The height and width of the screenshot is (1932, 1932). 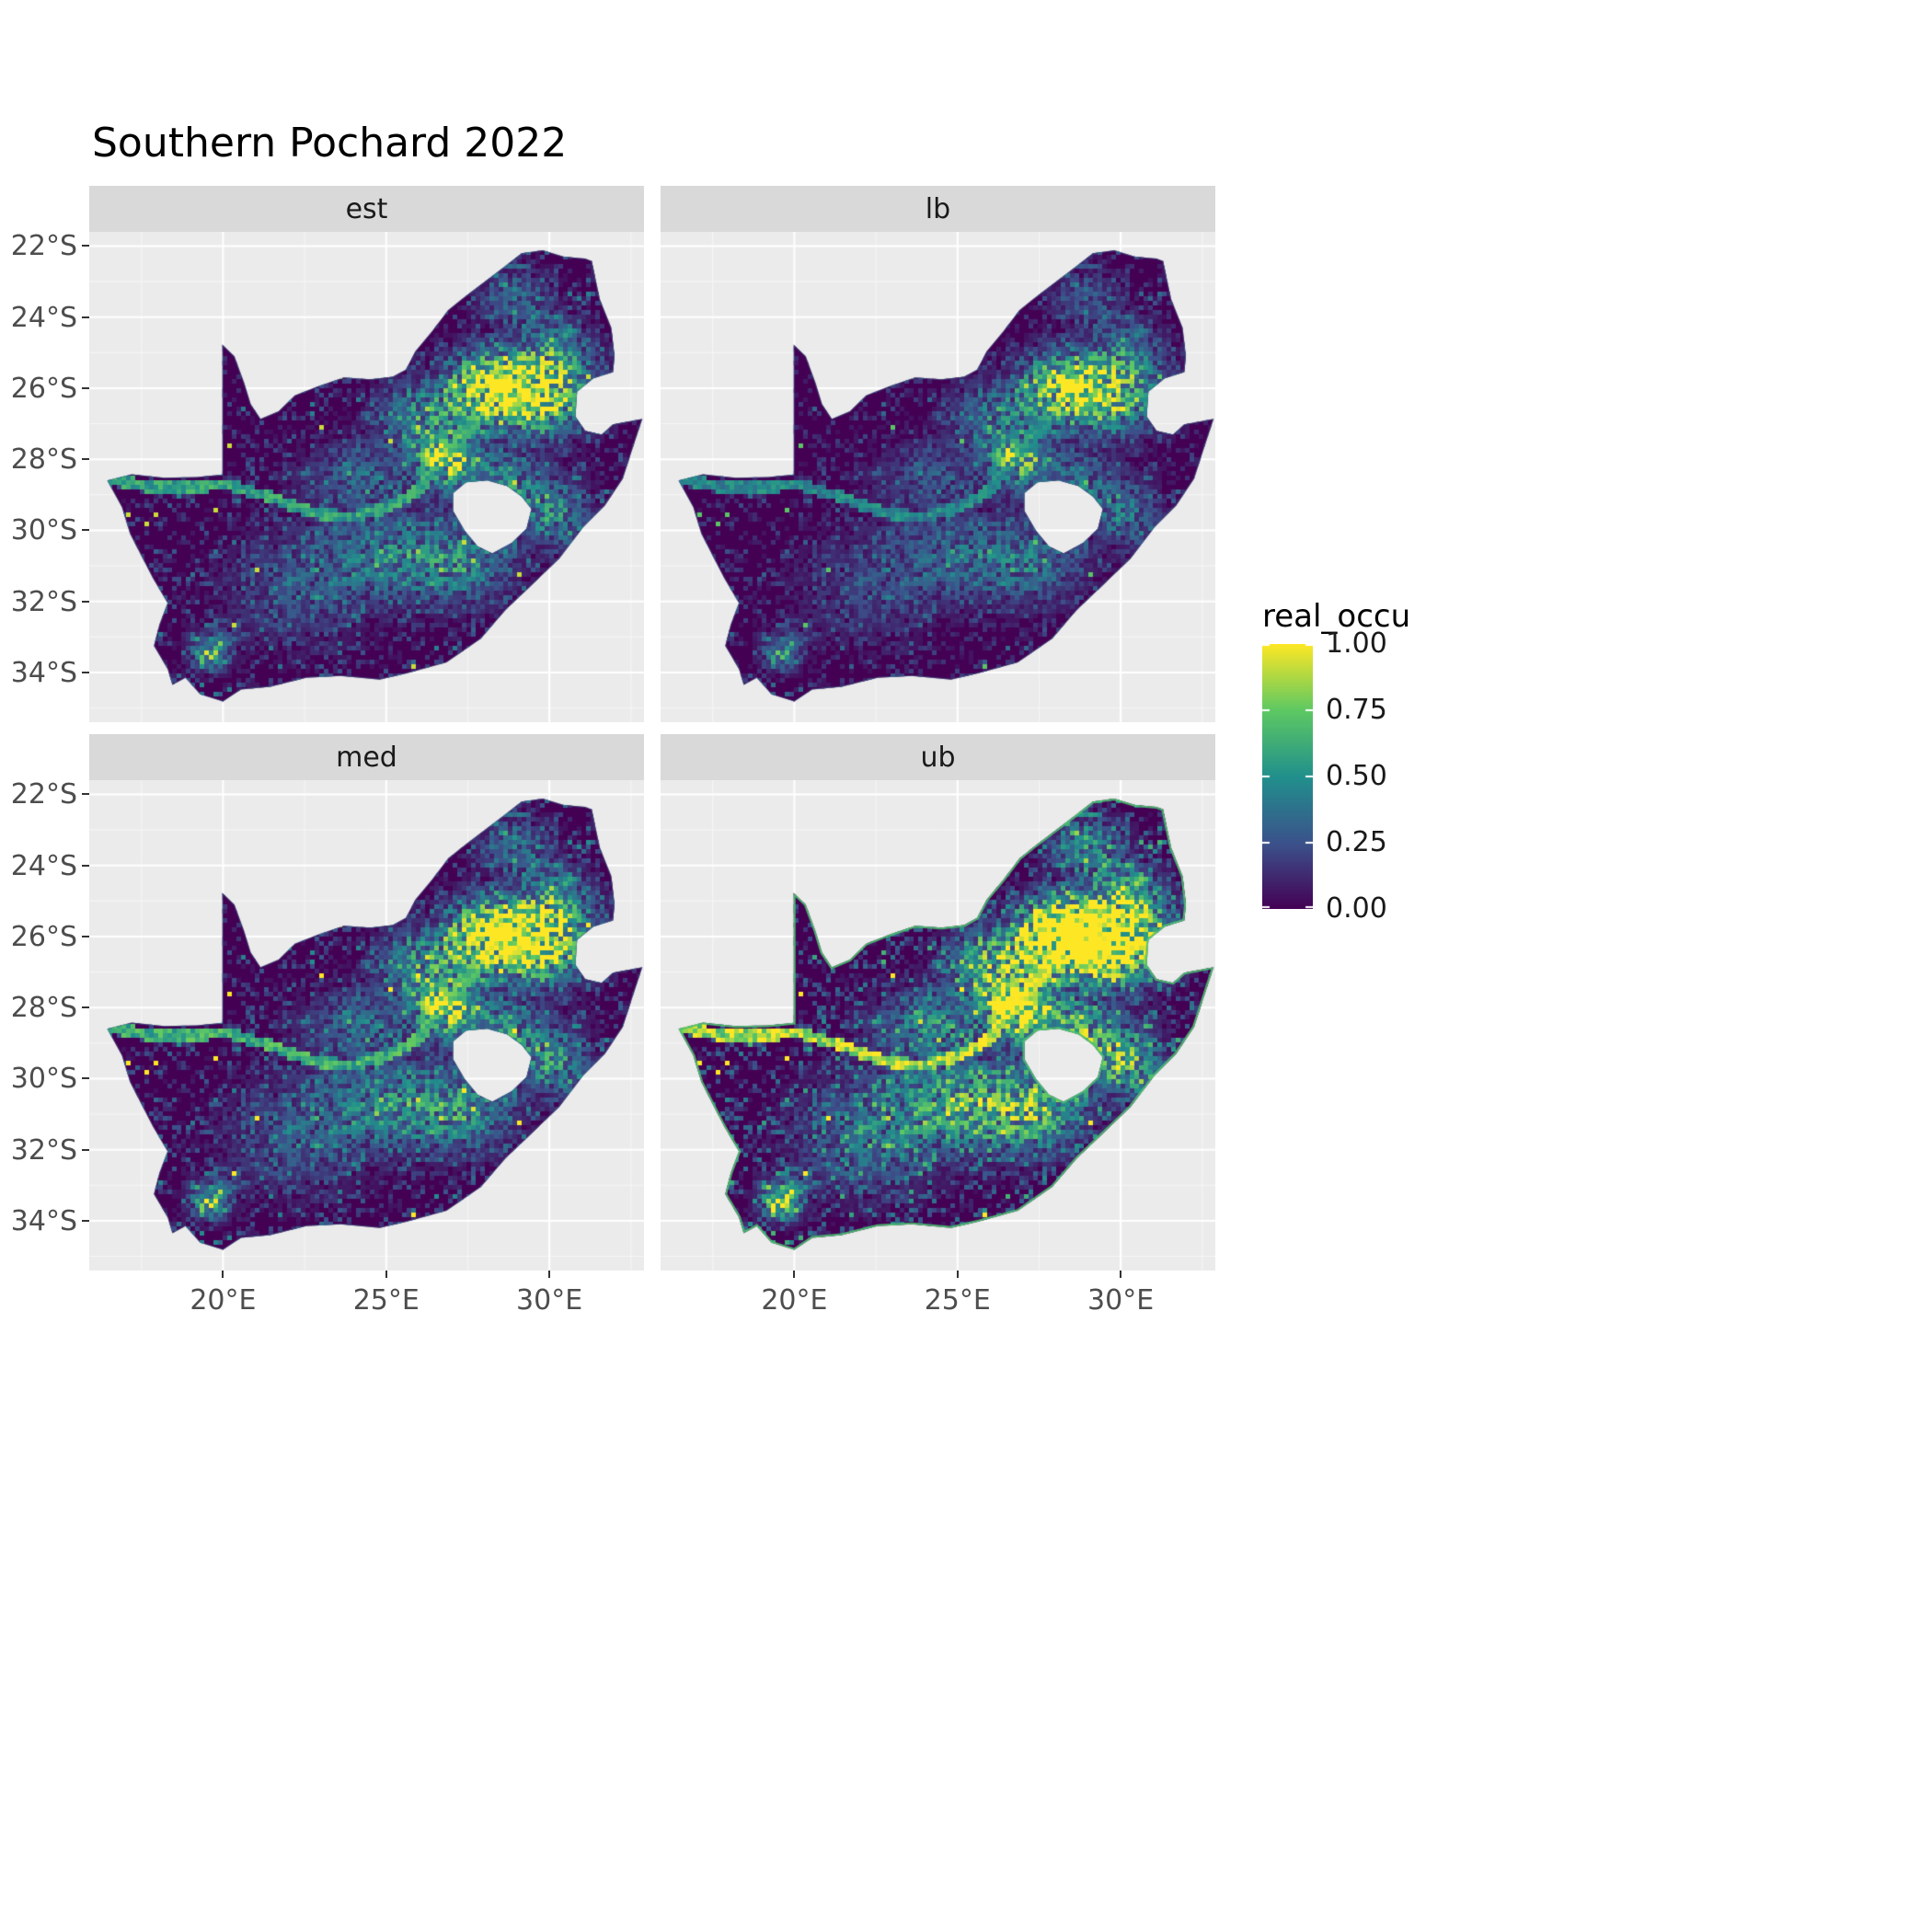 I want to click on chart-title: Southern Pochard 2022, so click(x=330, y=143).